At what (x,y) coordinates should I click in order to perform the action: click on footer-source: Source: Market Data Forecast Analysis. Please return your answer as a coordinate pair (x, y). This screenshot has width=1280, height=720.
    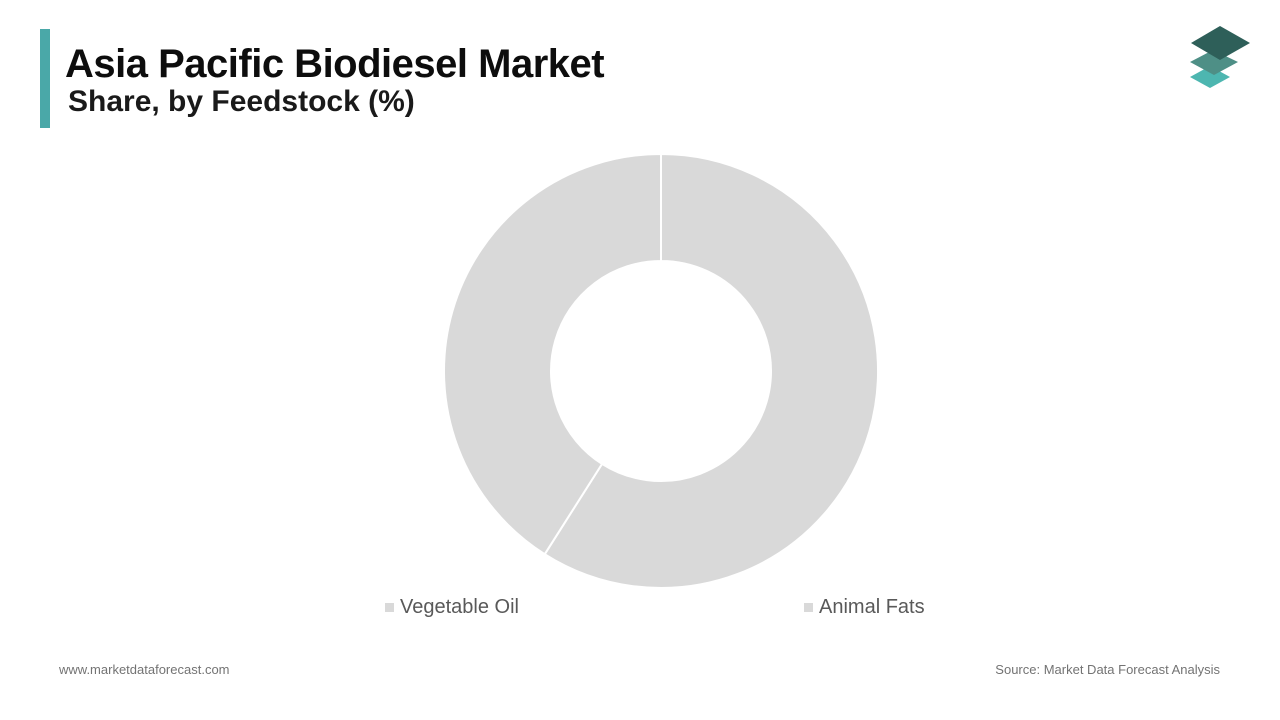
    Looking at the image, I should click on (1107, 669).